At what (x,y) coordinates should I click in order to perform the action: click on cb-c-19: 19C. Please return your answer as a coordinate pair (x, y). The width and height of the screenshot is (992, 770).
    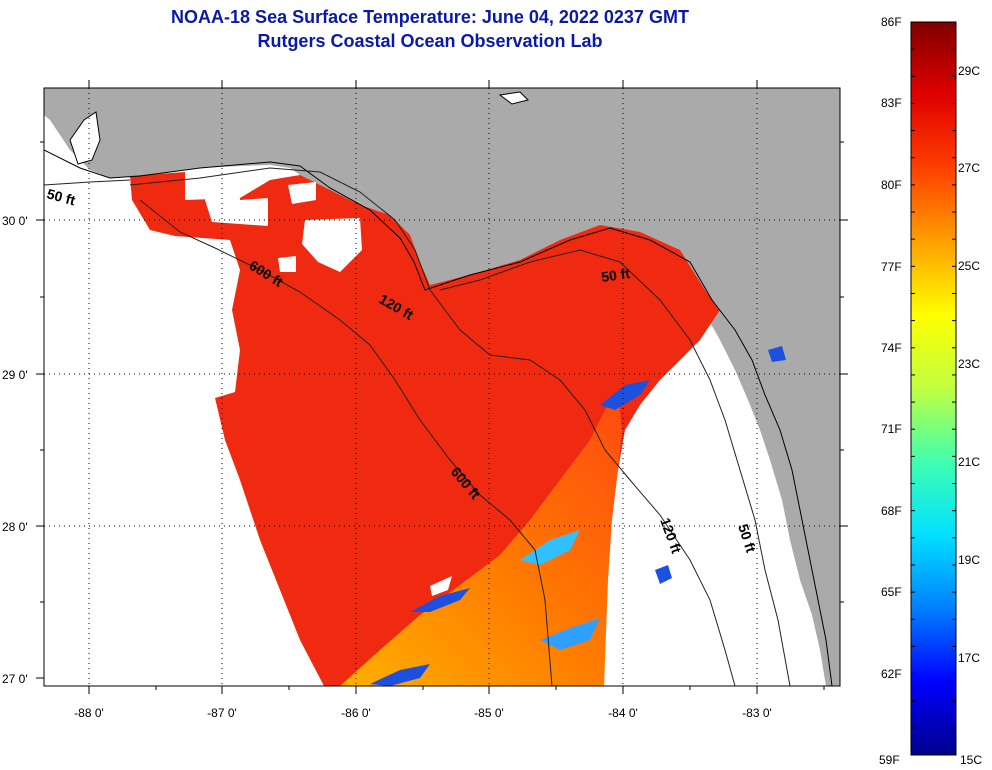
    Looking at the image, I should click on (969, 560).